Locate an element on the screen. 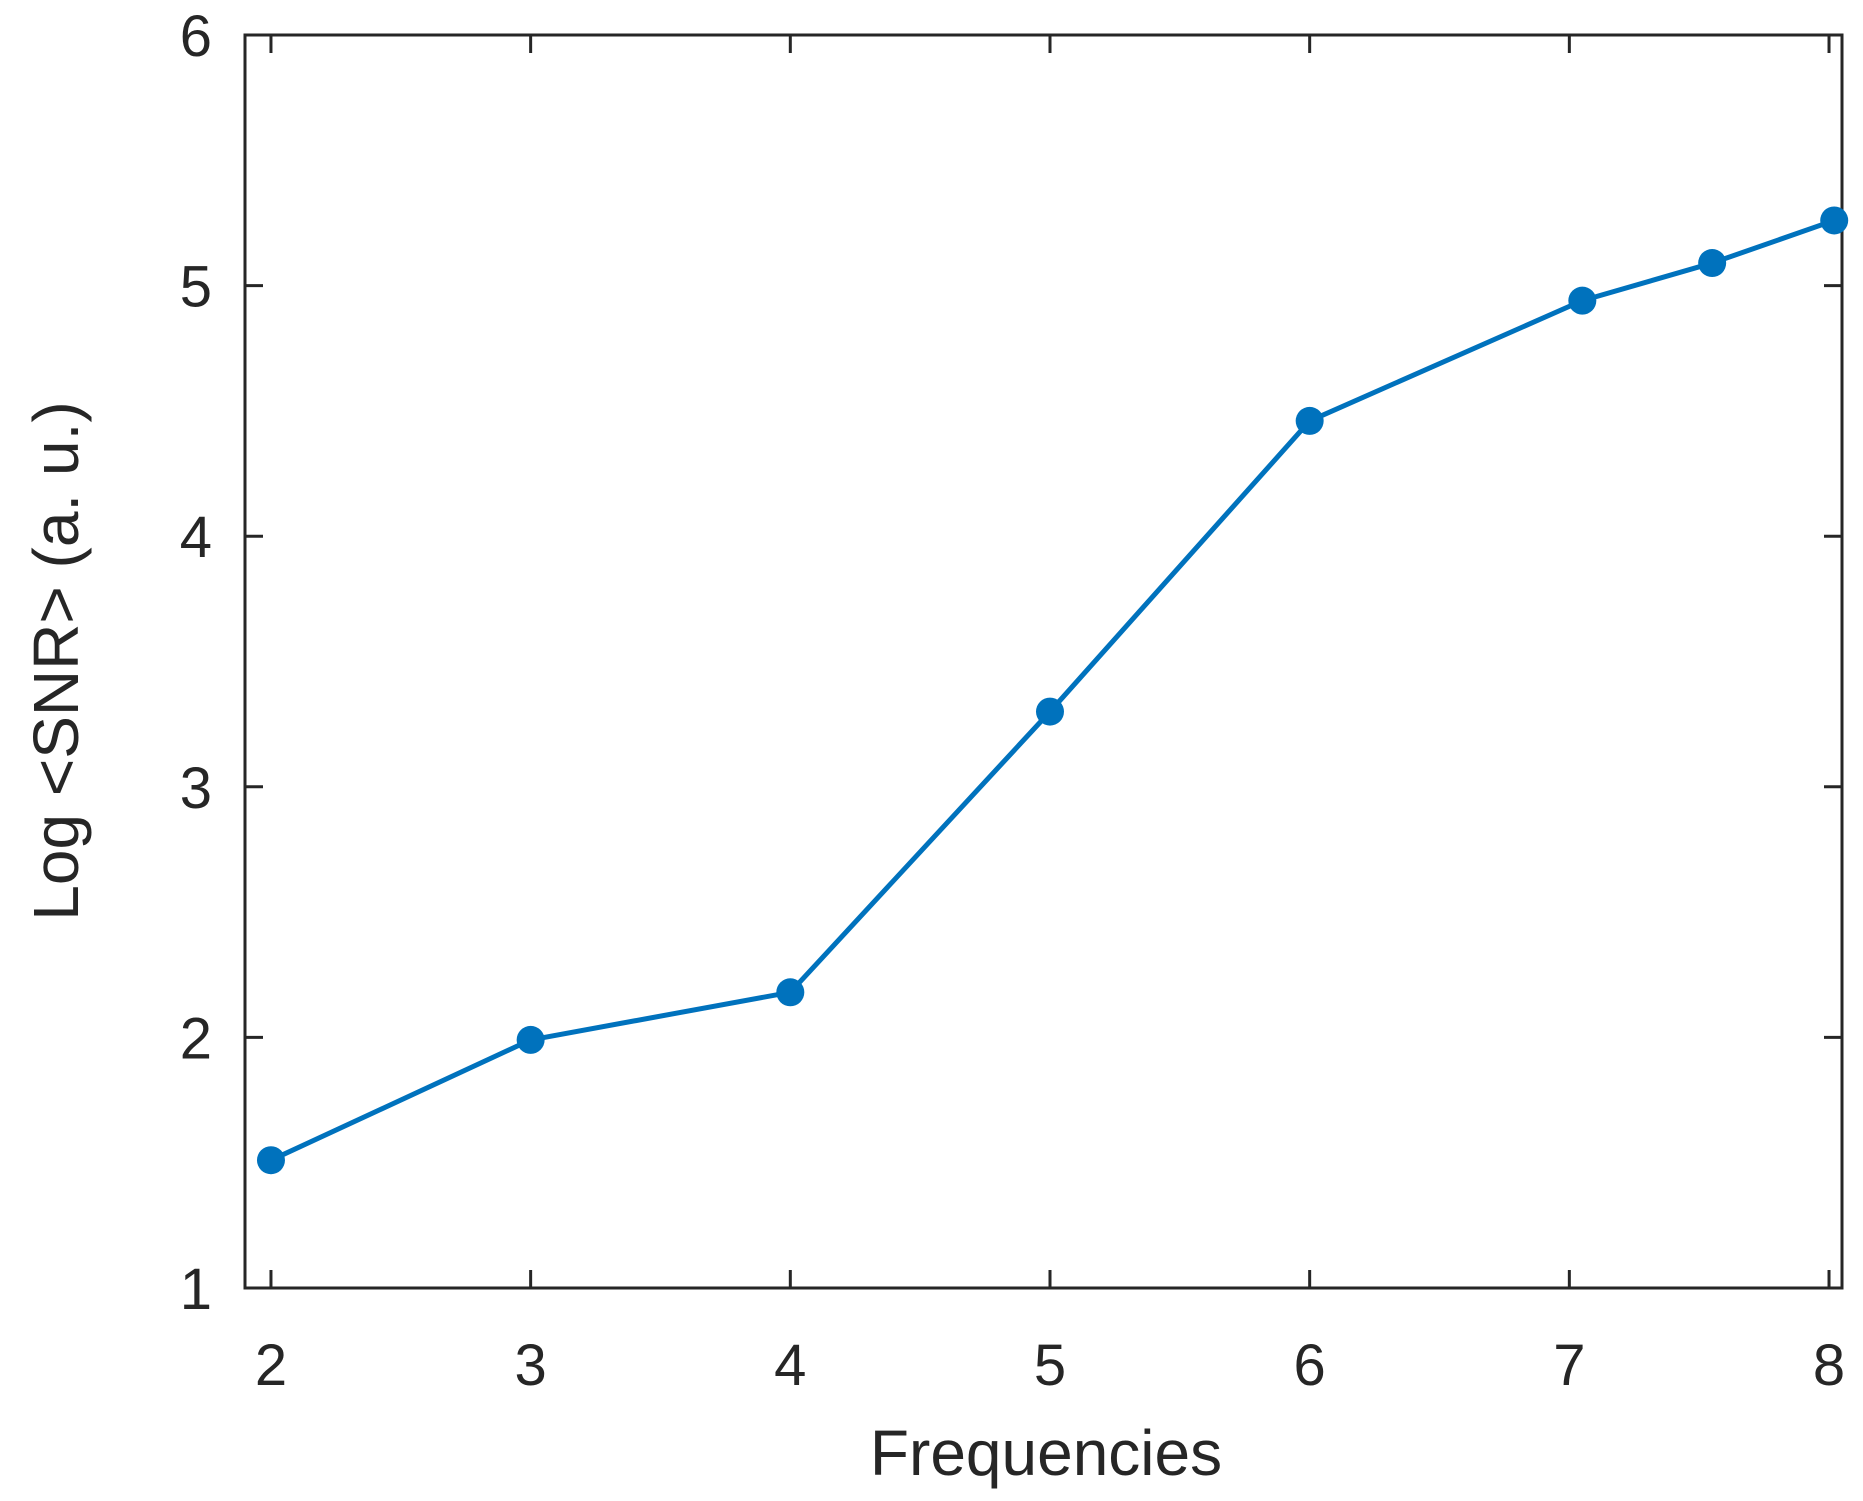 This screenshot has height=1501, width=1863. x-tick-labels: 2 3 4 5 6 7 8 is located at coordinates (1050, 1365).